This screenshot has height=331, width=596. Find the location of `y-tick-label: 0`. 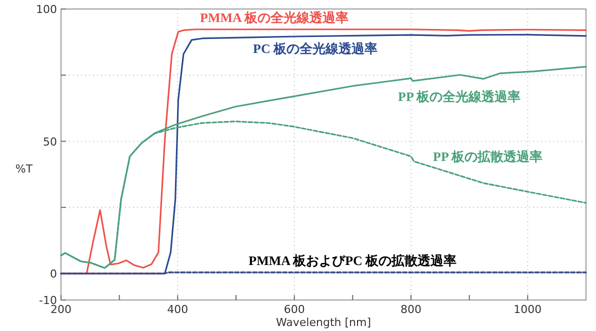

y-tick-label: 0 is located at coordinates (53, 274).